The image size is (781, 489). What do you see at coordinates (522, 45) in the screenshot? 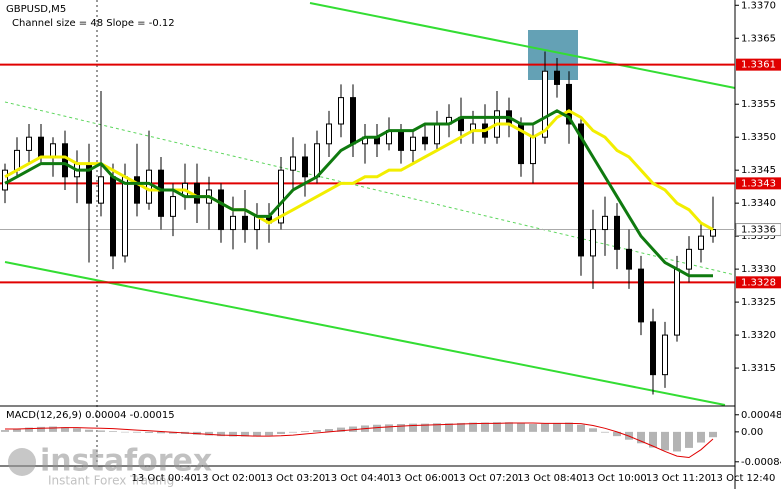
I see `channel-top` at bounding box center [522, 45].